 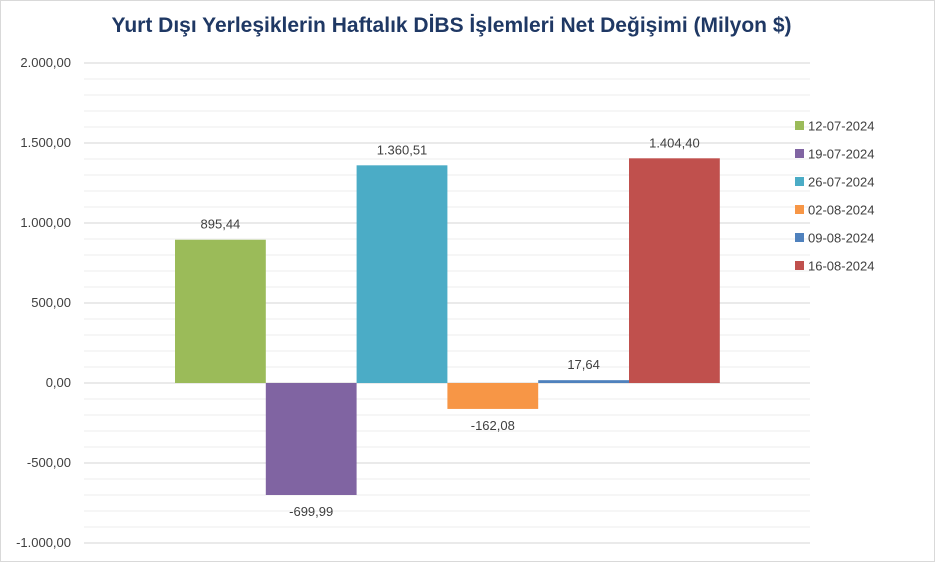 What do you see at coordinates (799, 181) in the screenshot?
I see `legend-swatch-26-07-2024` at bounding box center [799, 181].